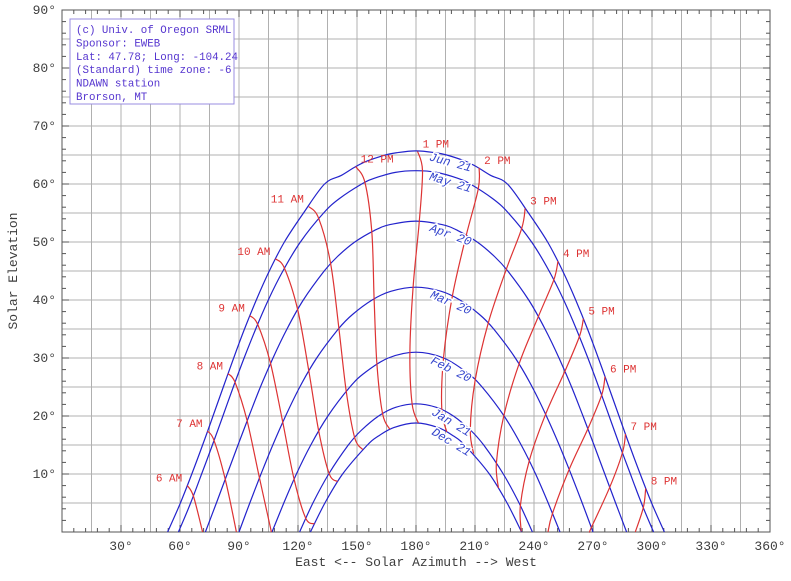  Describe the element at coordinates (623, 371) in the screenshot. I see `hour-label-6-pm: 6 PM` at that location.